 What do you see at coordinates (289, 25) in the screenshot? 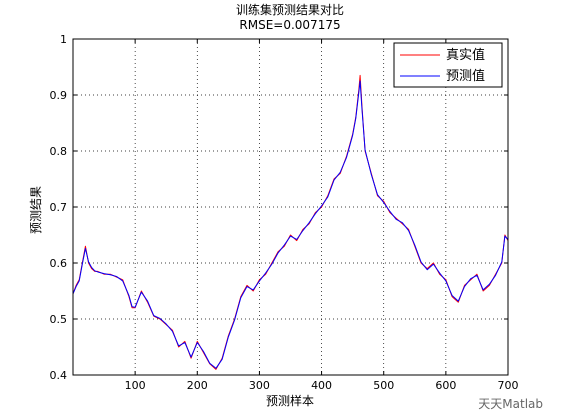
I see `chart-subtitle: RMSE=0.007175` at bounding box center [289, 25].